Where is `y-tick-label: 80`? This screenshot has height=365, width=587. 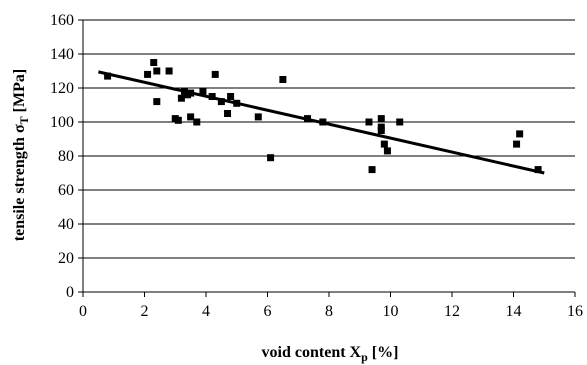
y-tick-label: 80 is located at coordinates (66, 156).